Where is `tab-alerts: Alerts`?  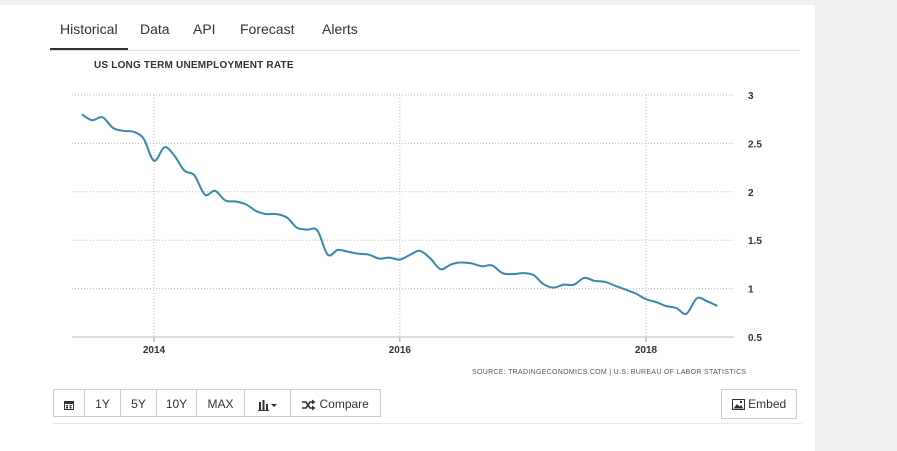
tab-alerts: Alerts is located at coordinates (340, 29).